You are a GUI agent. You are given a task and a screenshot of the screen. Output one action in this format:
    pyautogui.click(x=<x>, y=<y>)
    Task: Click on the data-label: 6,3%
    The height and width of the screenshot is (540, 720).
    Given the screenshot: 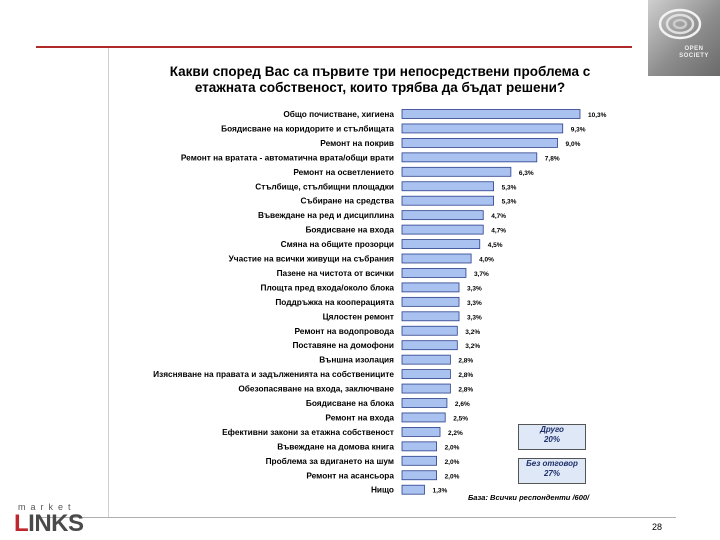 What is the action you would take?
    pyautogui.click(x=526, y=173)
    